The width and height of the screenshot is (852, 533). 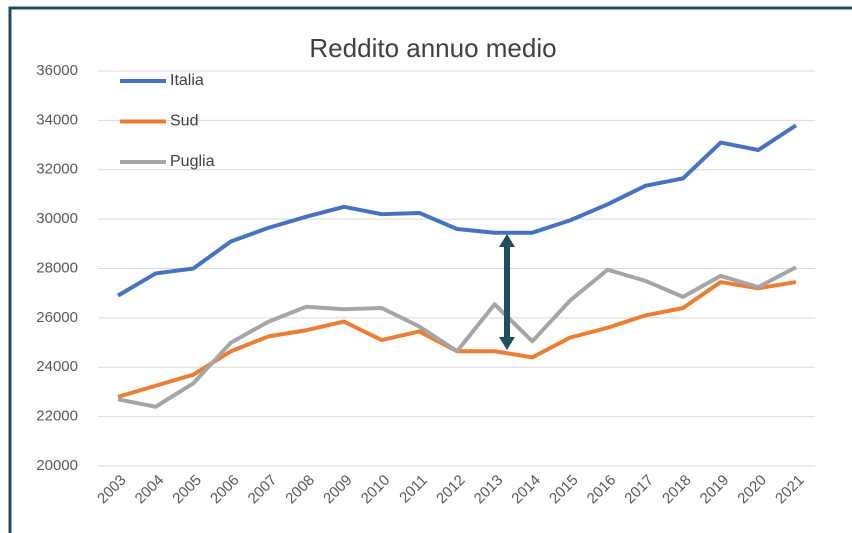 What do you see at coordinates (57, 416) in the screenshot?
I see `y-tick-label: 22000` at bounding box center [57, 416].